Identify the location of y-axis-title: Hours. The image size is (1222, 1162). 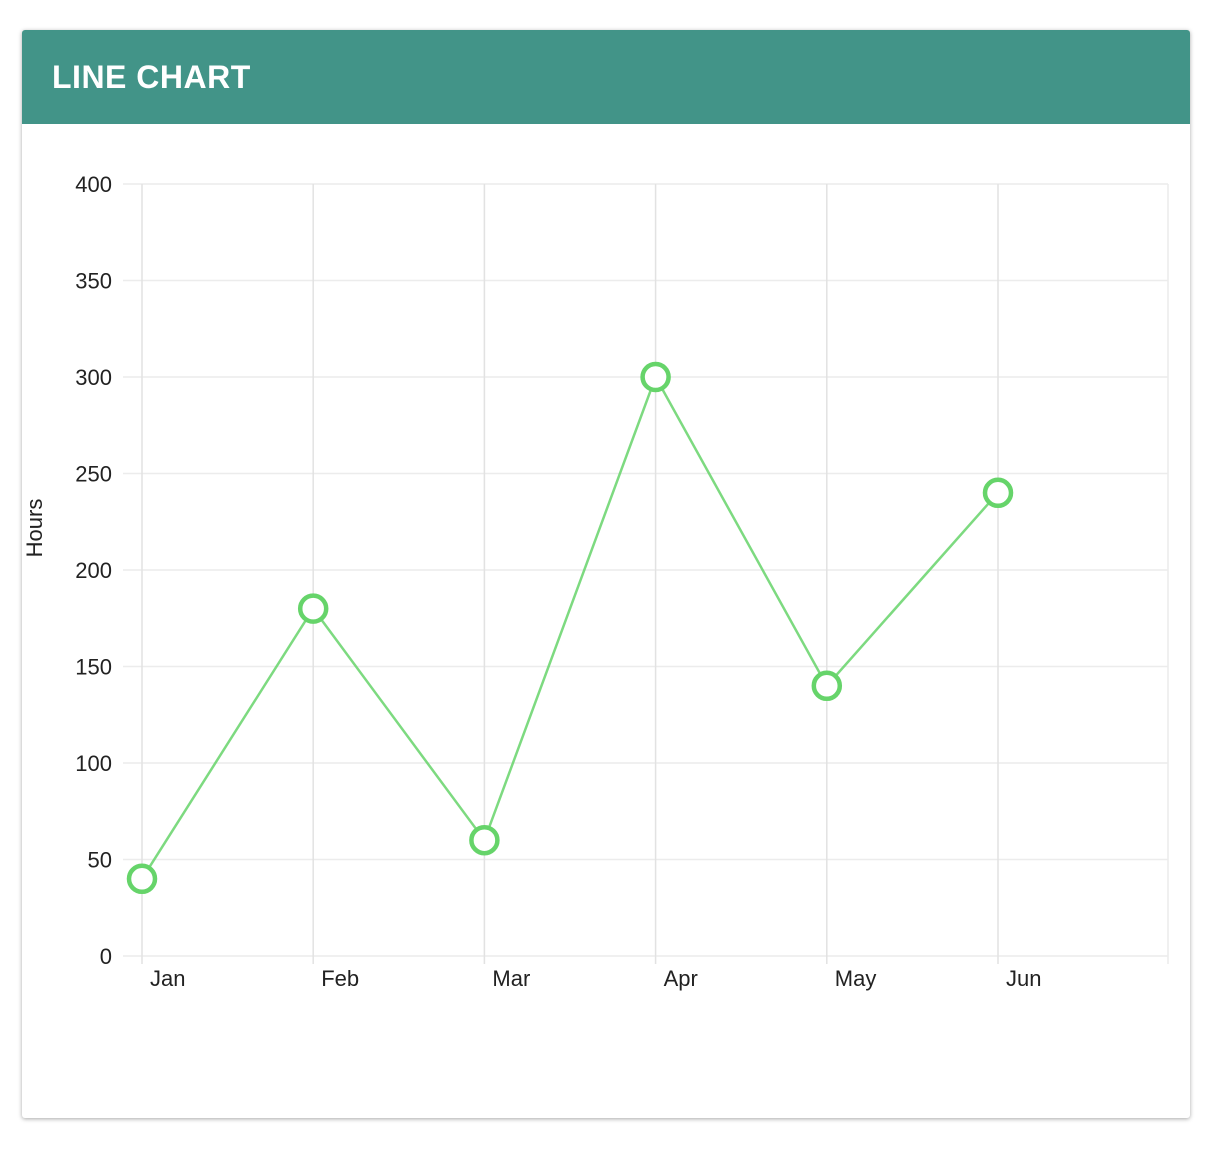
(34, 528).